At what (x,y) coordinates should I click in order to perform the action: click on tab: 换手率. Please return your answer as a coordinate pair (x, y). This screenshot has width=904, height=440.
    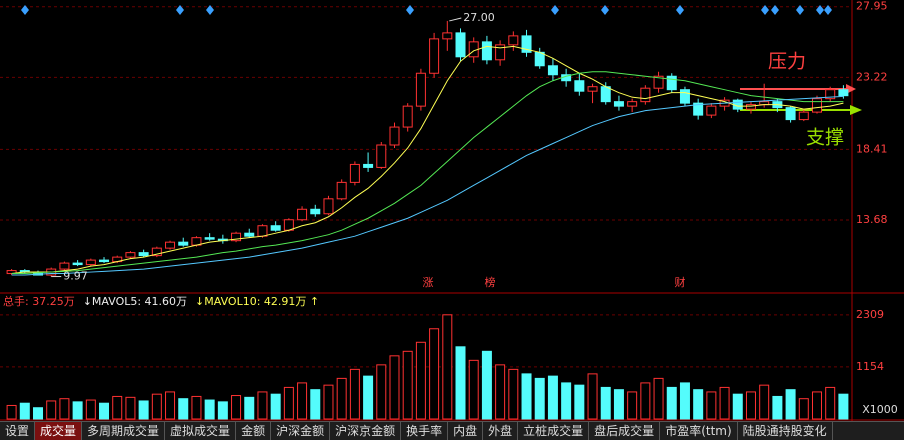
    Looking at the image, I should click on (425, 431).